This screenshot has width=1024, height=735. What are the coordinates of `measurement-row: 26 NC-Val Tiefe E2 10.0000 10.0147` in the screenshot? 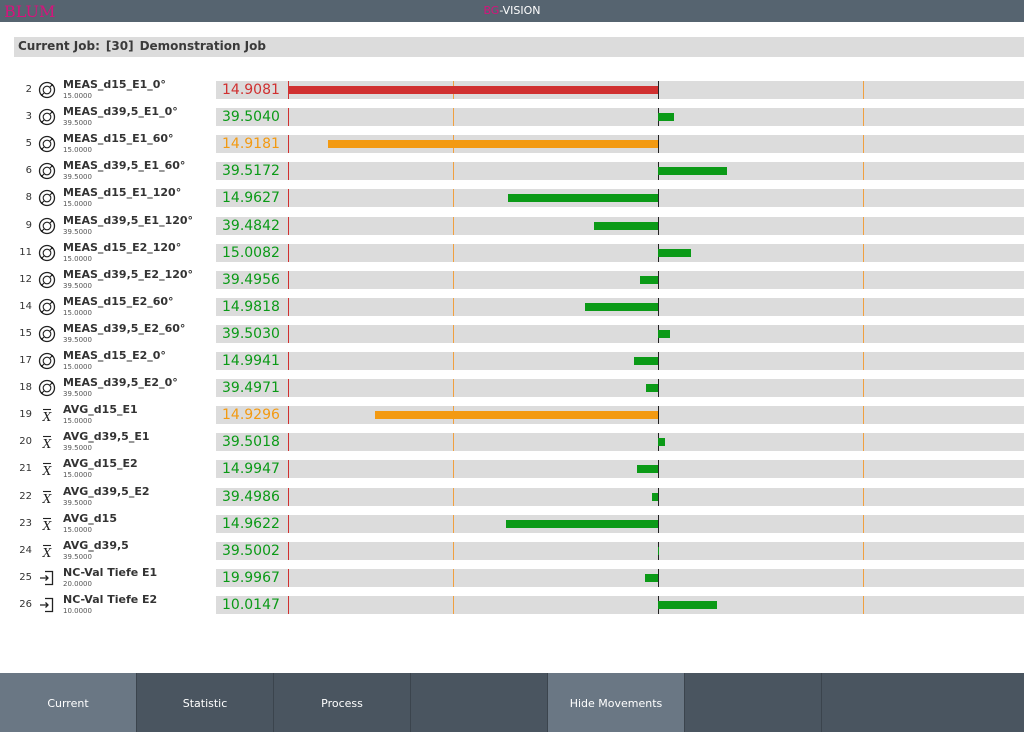 It's located at (512, 608).